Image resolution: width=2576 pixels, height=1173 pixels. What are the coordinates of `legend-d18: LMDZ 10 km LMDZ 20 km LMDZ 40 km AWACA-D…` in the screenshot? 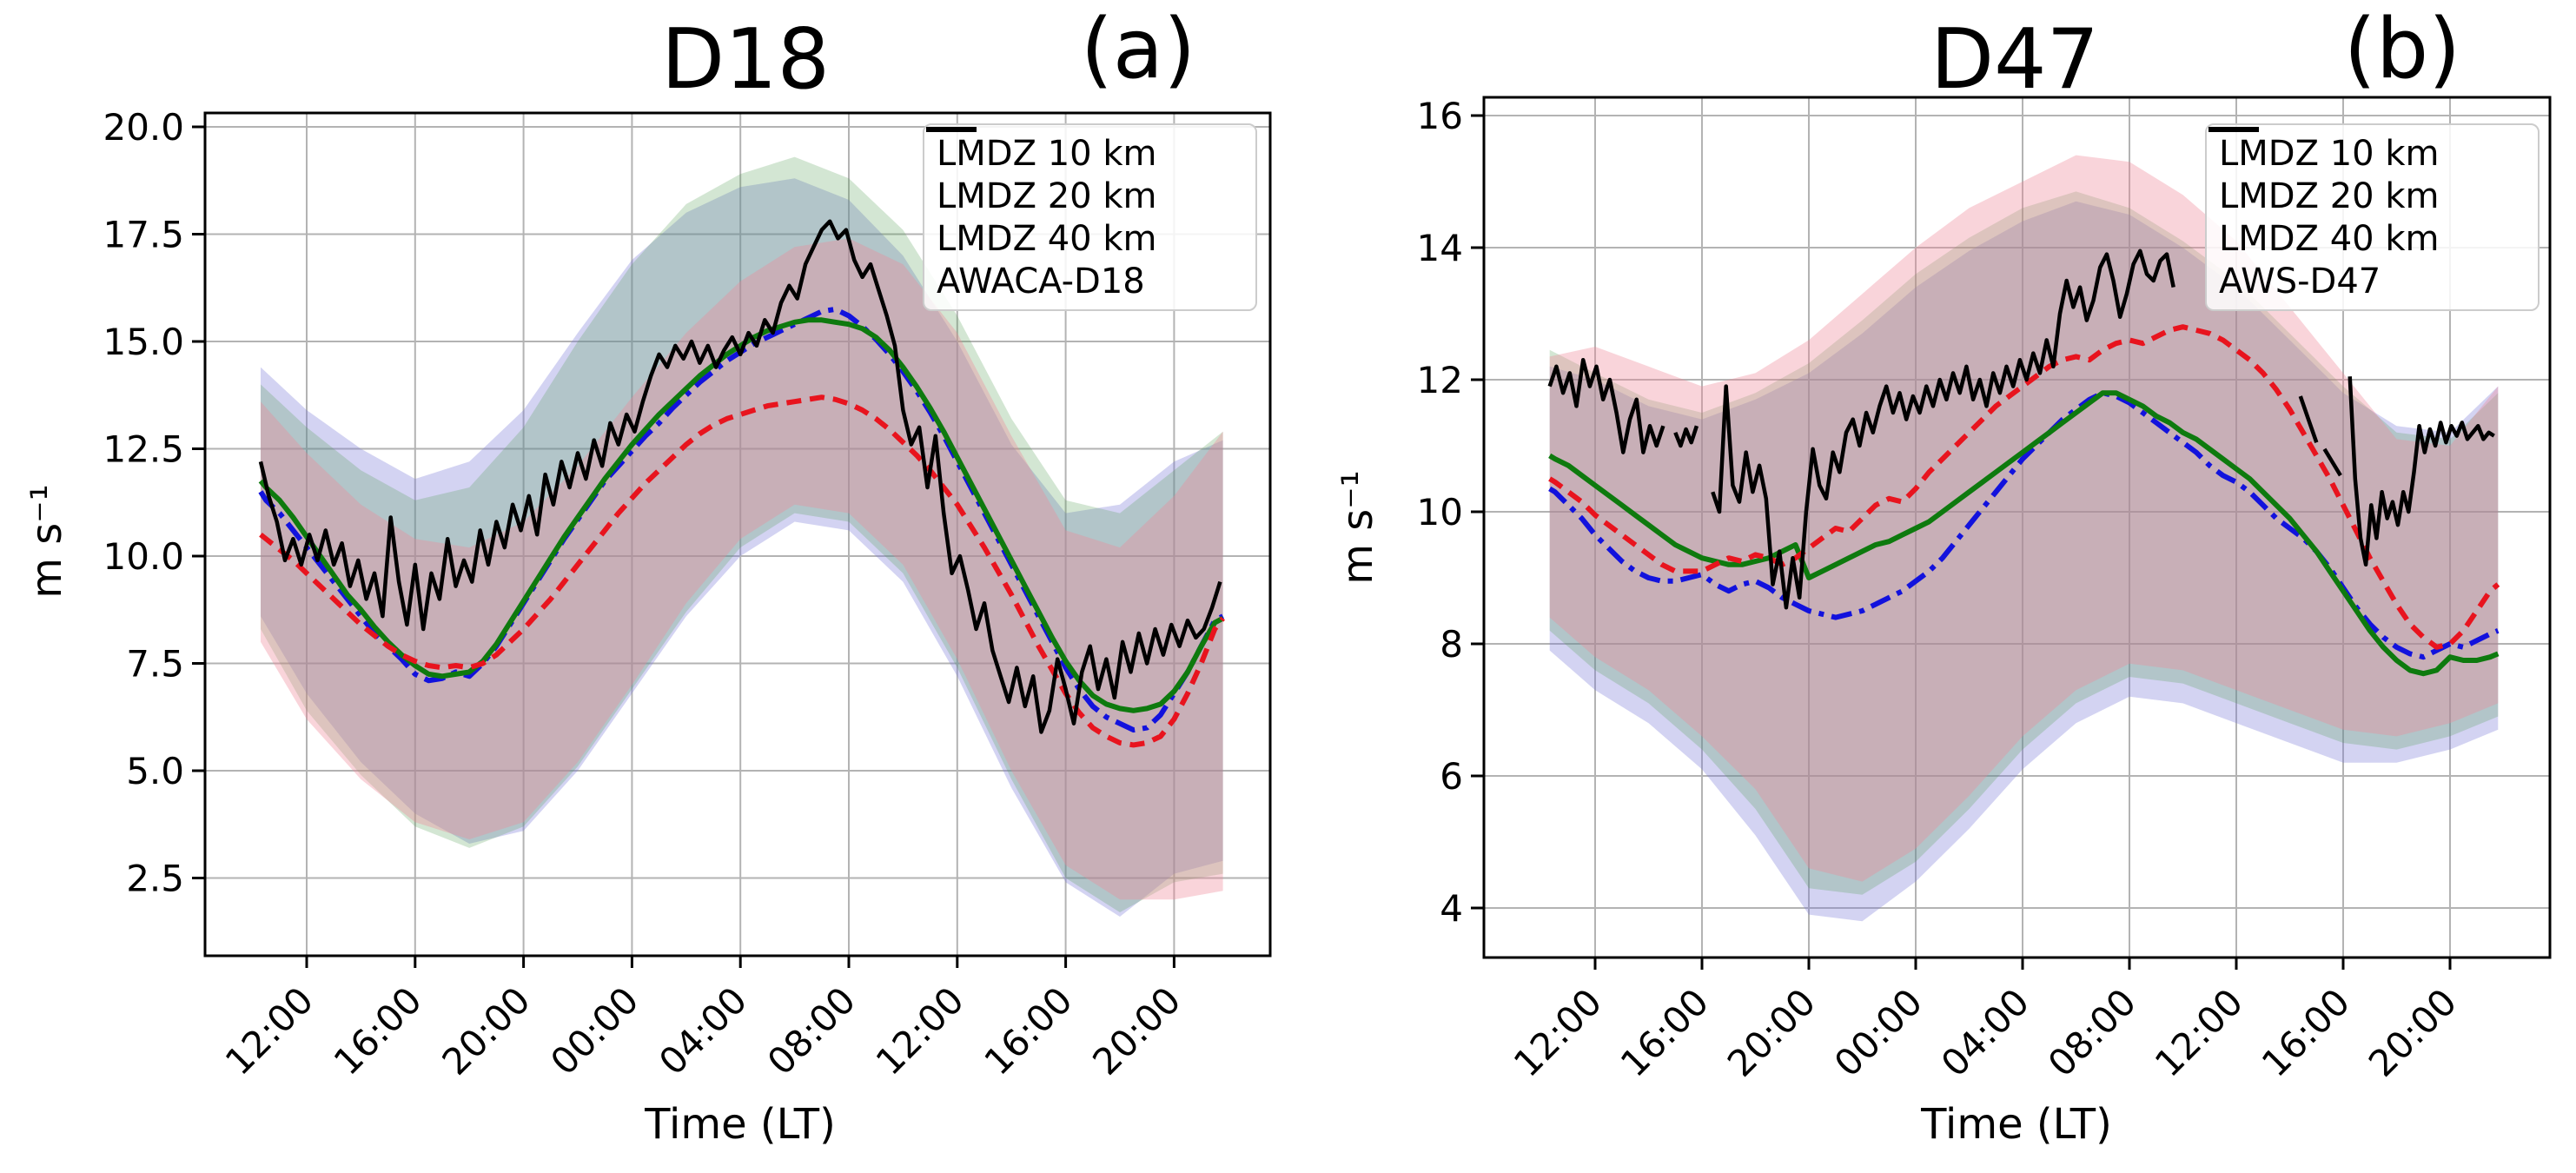 It's located at (1090, 217).